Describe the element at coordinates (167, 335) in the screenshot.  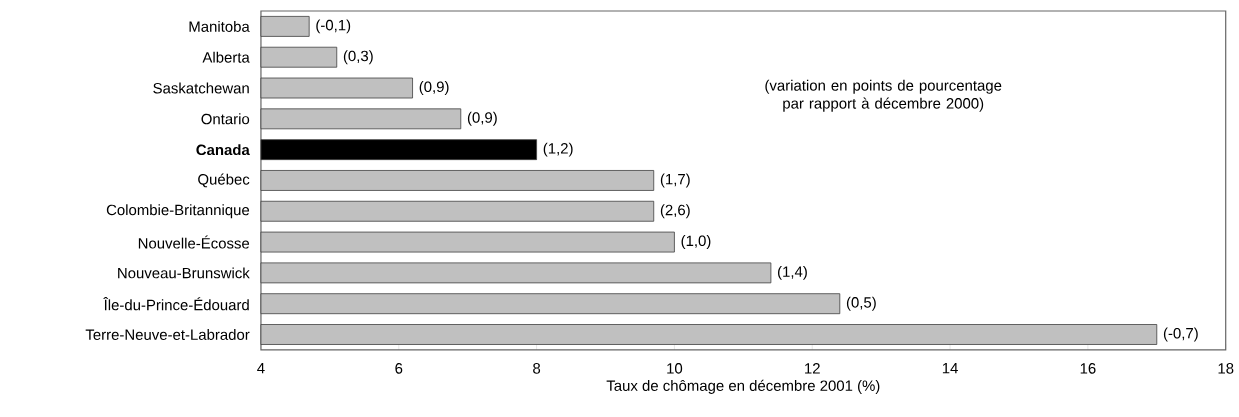
I see `y-tick-label: Terre-Neuve-et-Labrador` at that location.